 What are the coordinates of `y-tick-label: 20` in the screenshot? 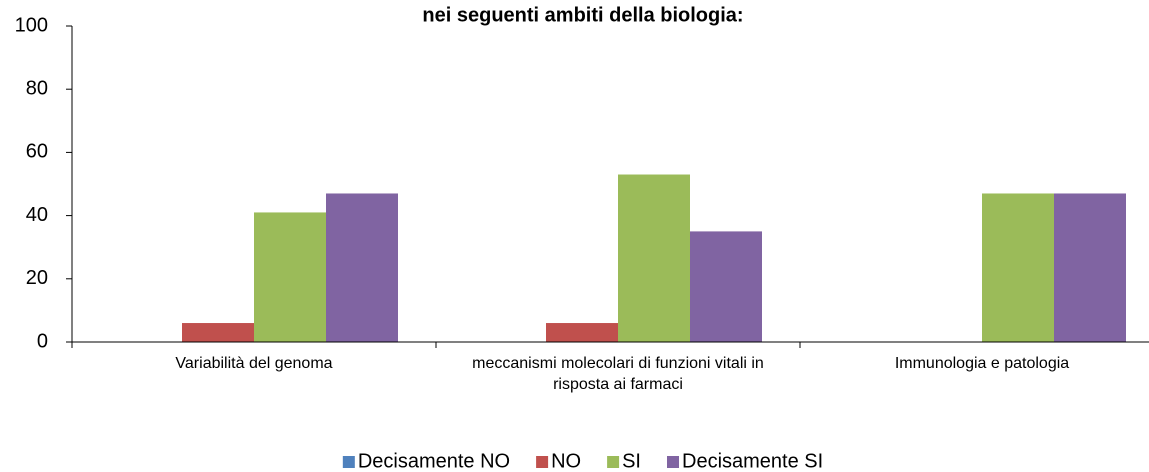 It's located at (37, 278).